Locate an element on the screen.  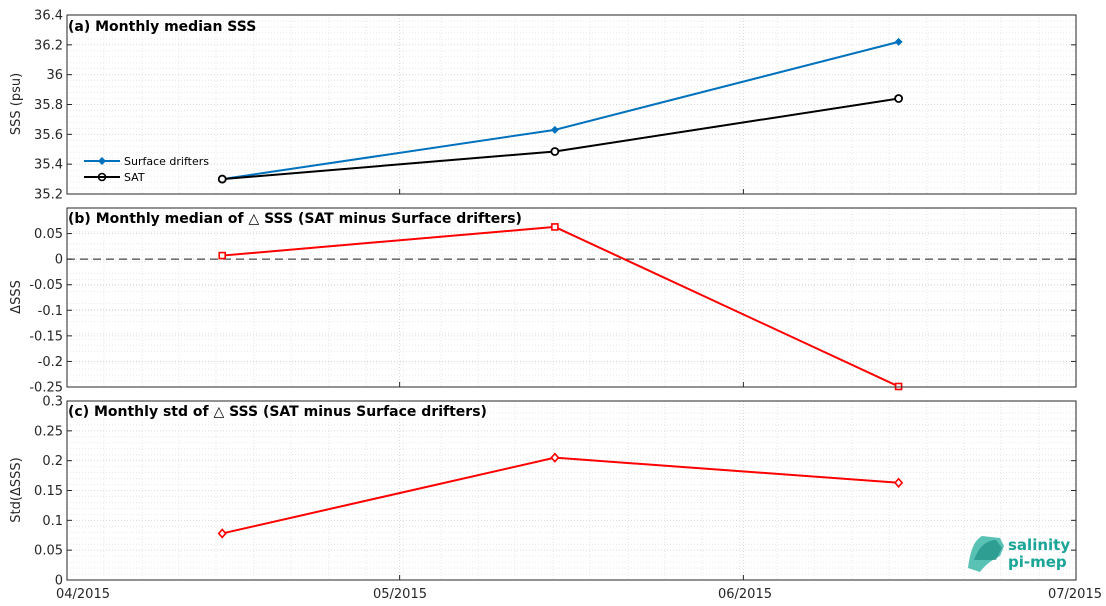
y-tick-label: 0.25 is located at coordinates (48, 431).